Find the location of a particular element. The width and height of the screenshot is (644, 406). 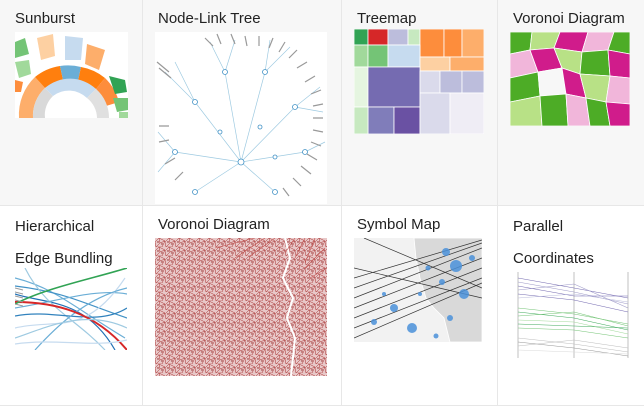

voronoi-map-thumbnail is located at coordinates (241, 307).